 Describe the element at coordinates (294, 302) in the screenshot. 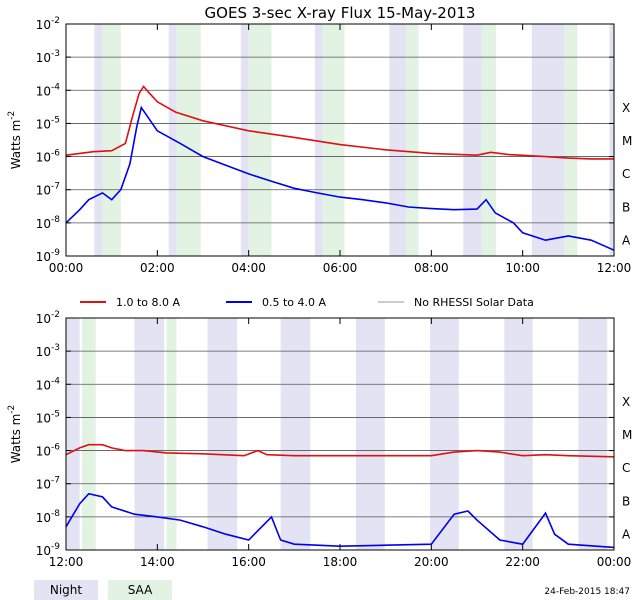

I see `legend-label: 0.5 to 4.0 A` at that location.